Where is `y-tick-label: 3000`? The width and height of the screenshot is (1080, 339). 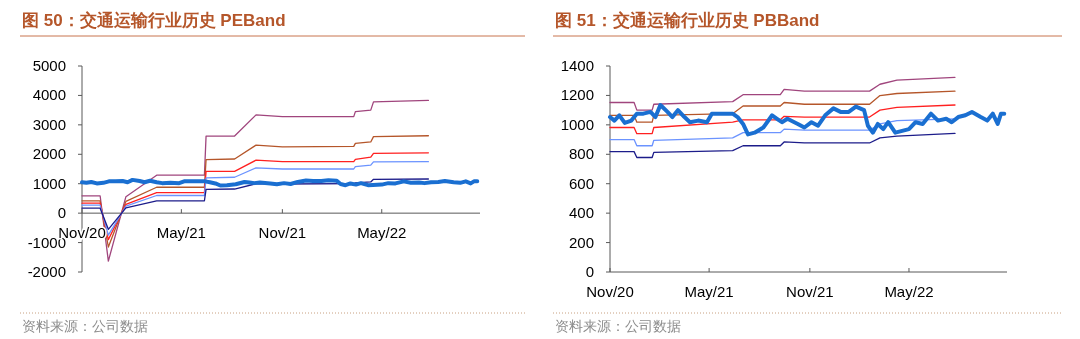 y-tick-label: 3000 is located at coordinates (49, 124).